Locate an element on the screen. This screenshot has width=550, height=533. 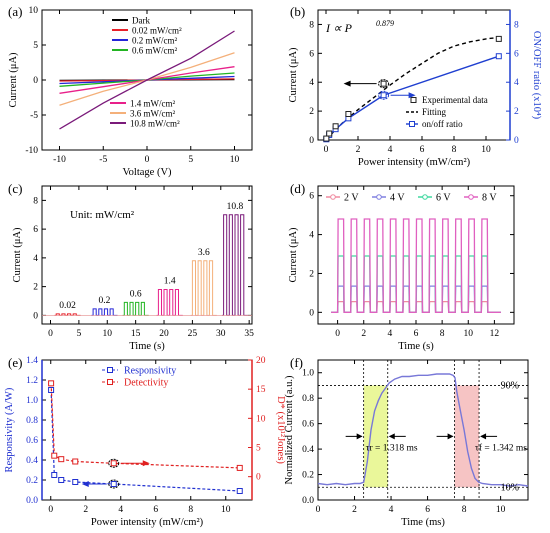
x-tick-label: 5 is located at coordinates (190, 160).